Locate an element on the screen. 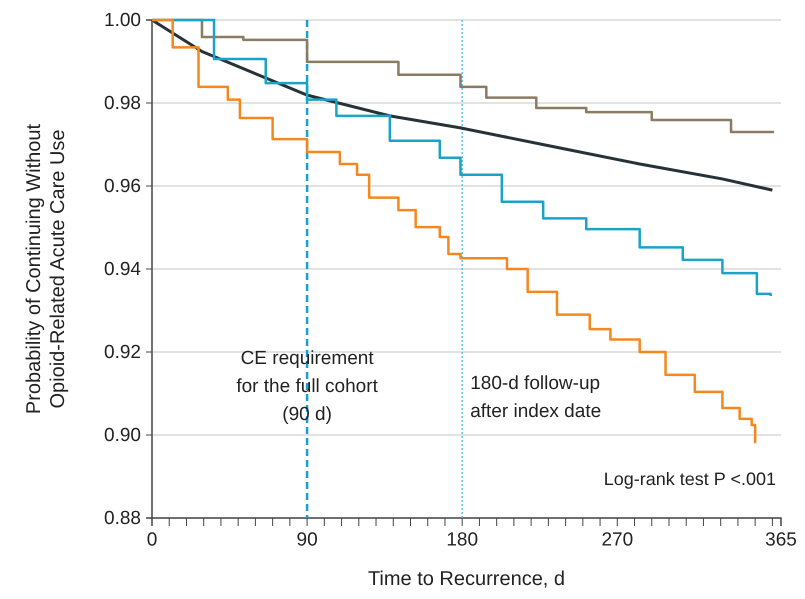 This screenshot has height=599, width=805. y-axis-title: Probability of Continuing Without Opioid-Related Acute Care Use is located at coordinates (46, 268).